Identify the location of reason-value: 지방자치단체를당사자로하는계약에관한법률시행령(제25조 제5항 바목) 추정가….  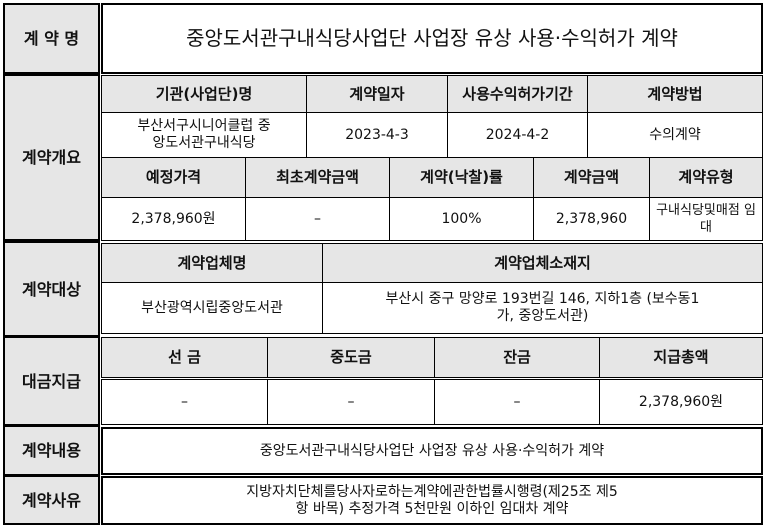
(432, 500).